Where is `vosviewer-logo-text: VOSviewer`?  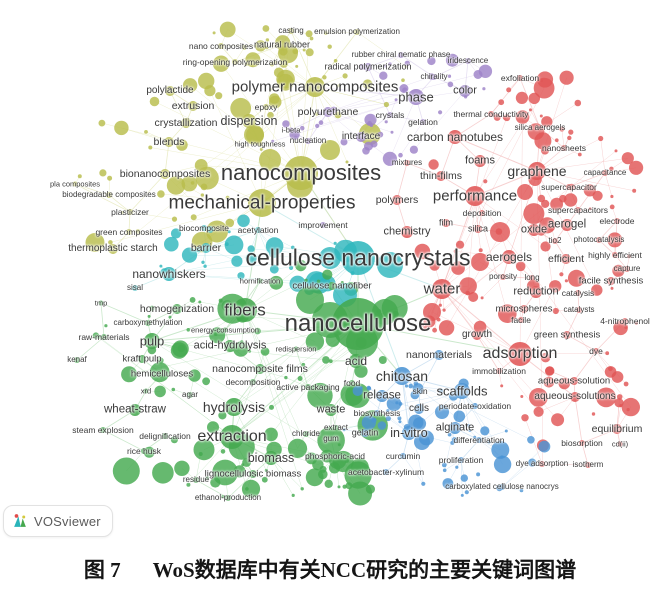 vosviewer-logo-text: VOSviewer is located at coordinates (67, 521).